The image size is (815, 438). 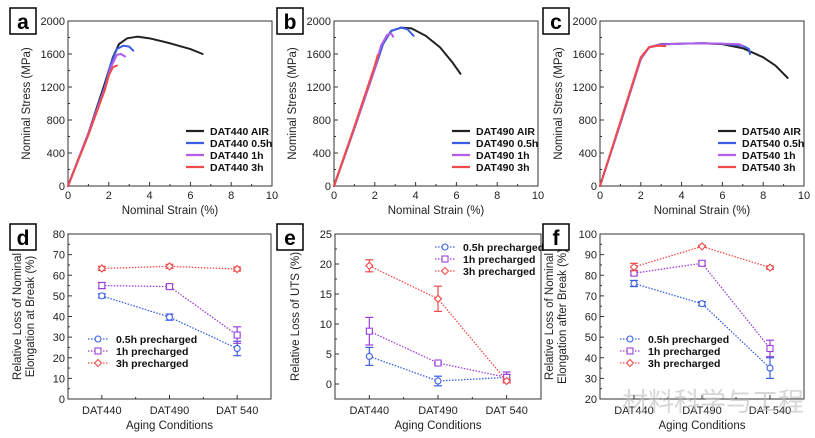 I want to click on y-tick-label: 40, so click(x=59, y=318).